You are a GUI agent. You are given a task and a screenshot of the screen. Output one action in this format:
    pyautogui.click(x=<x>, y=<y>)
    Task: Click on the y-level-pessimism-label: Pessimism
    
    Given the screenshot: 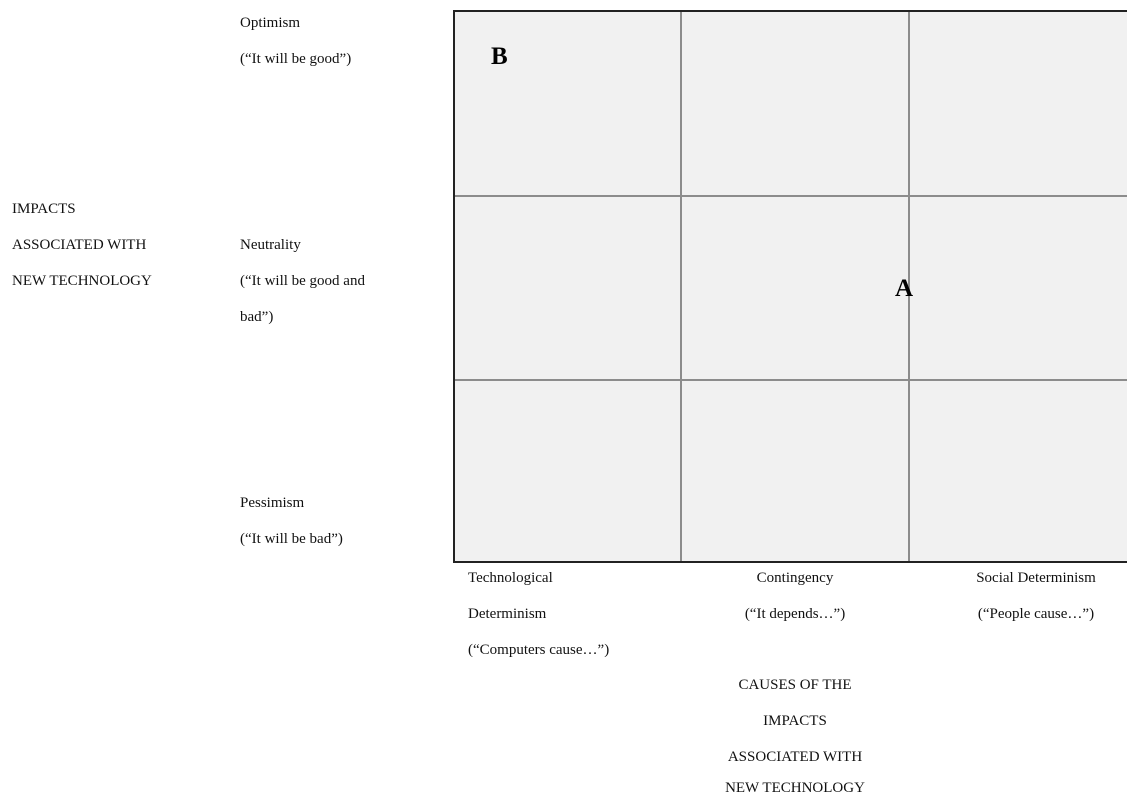 What is the action you would take?
    pyautogui.click(x=272, y=503)
    